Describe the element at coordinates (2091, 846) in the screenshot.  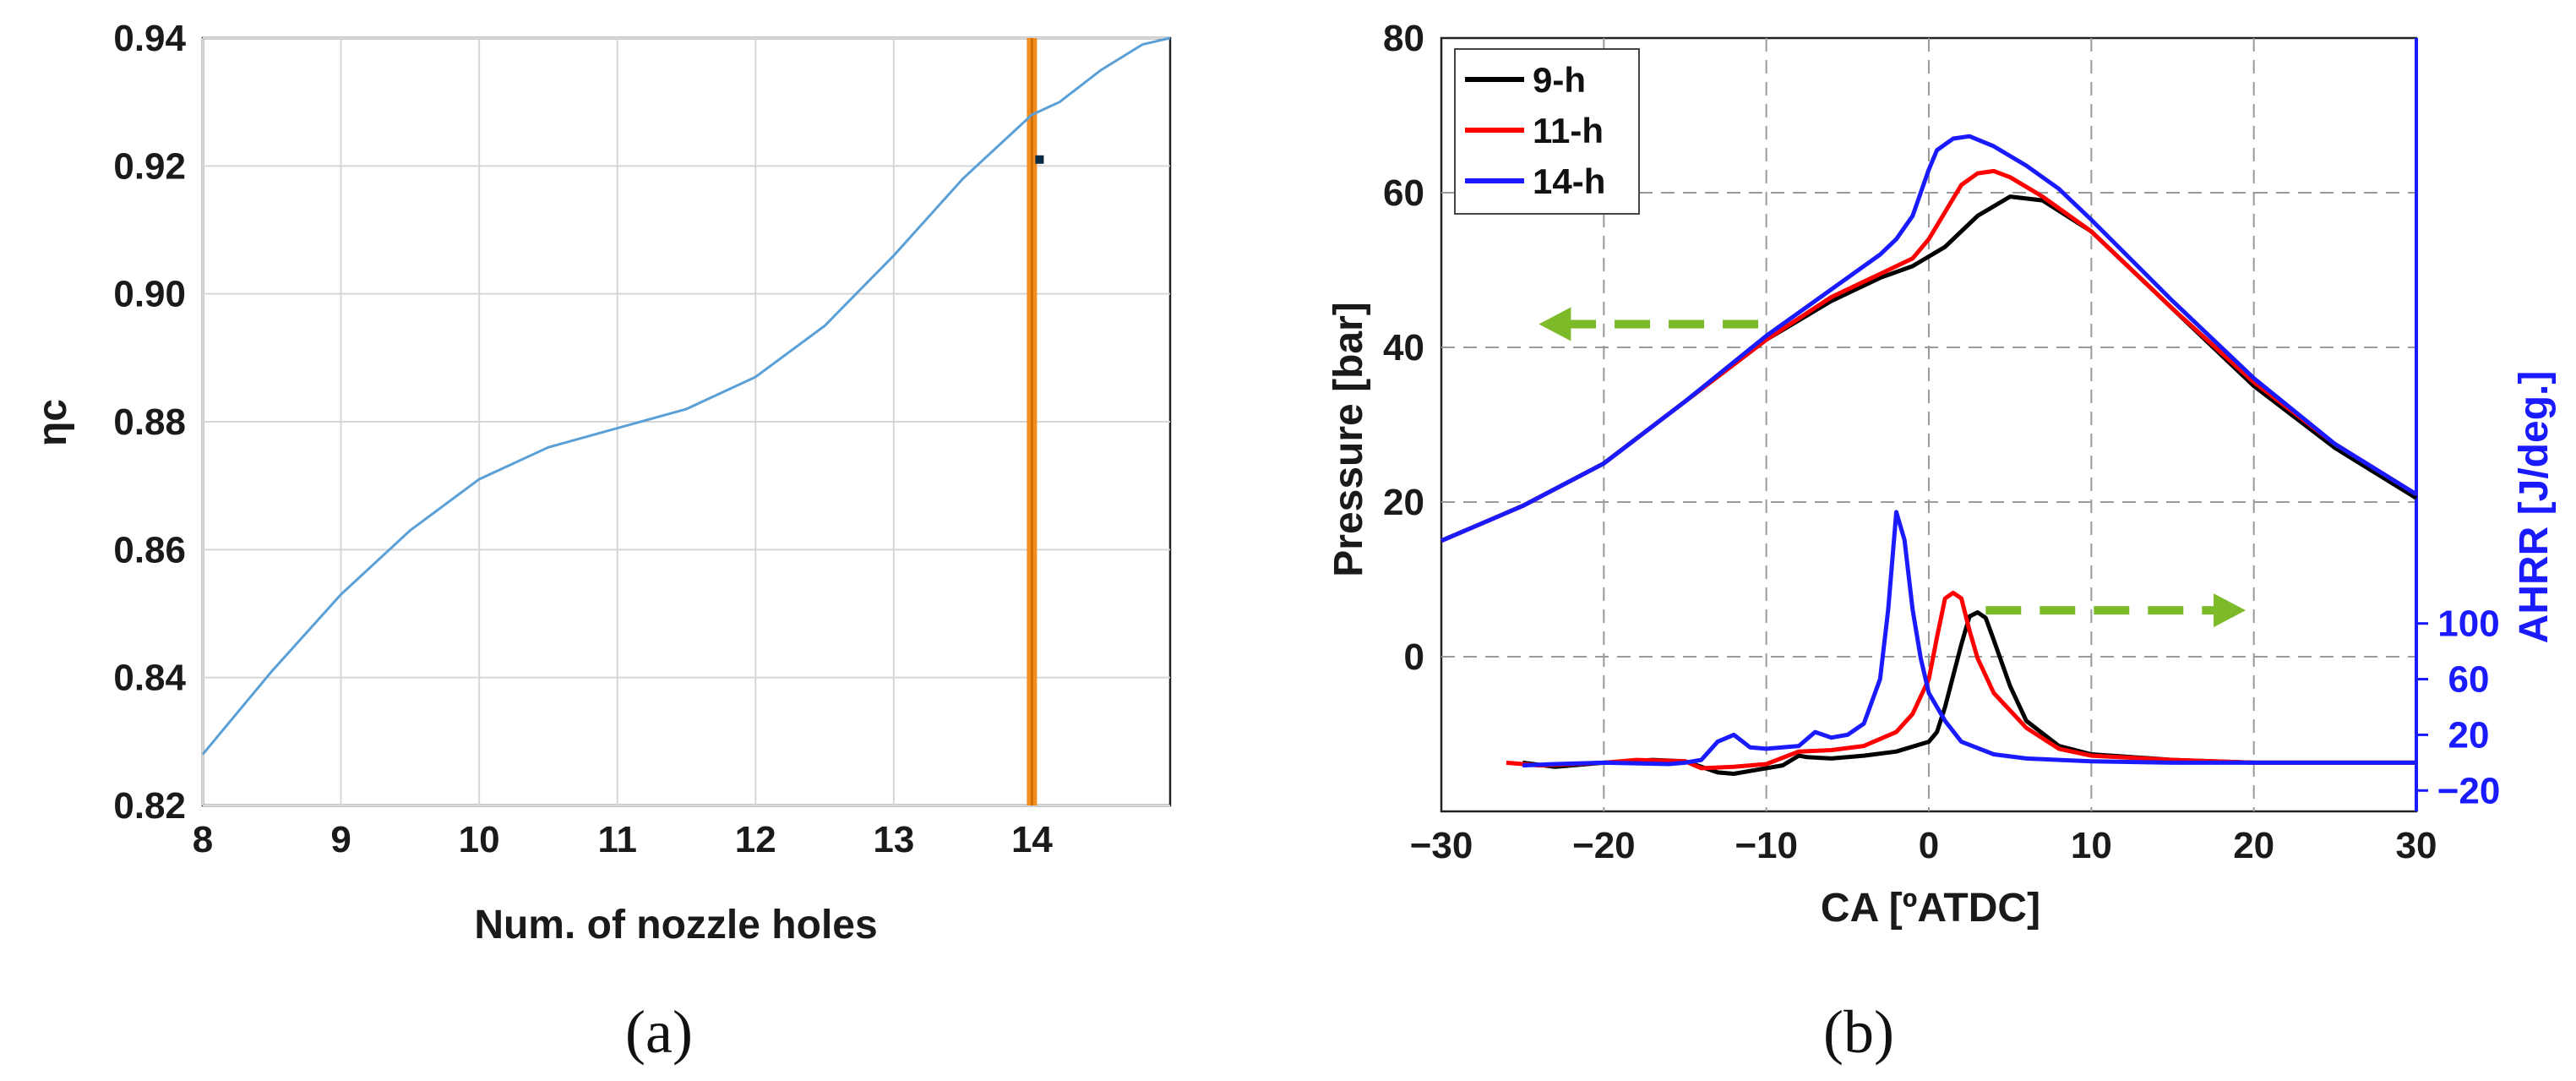
I see `chart-b-xtick-label: 10` at that location.